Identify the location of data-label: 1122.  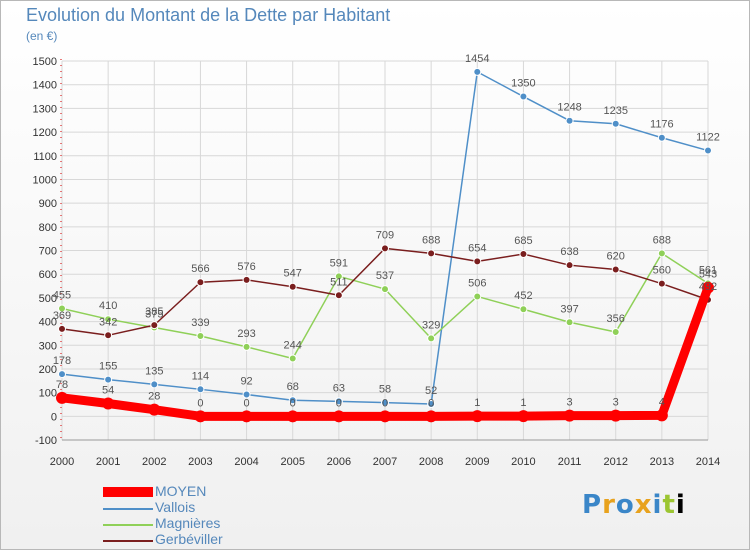
(708, 138).